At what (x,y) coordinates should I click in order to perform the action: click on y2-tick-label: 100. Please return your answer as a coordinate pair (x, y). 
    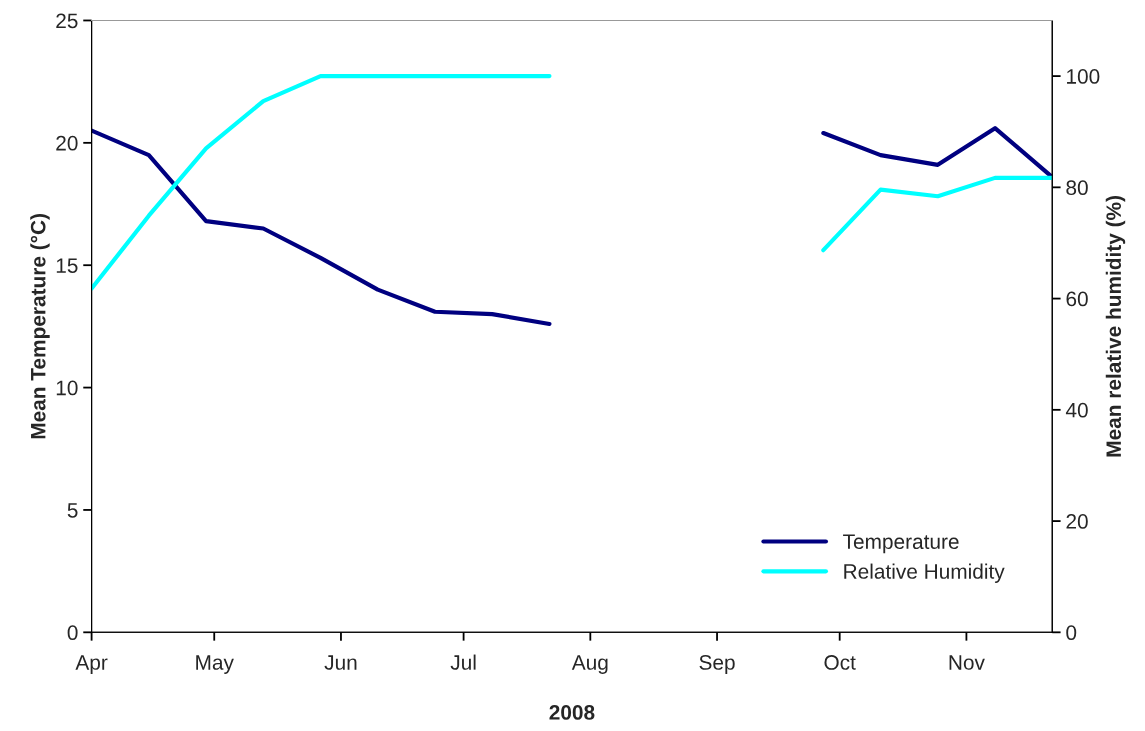
    Looking at the image, I should click on (1083, 76).